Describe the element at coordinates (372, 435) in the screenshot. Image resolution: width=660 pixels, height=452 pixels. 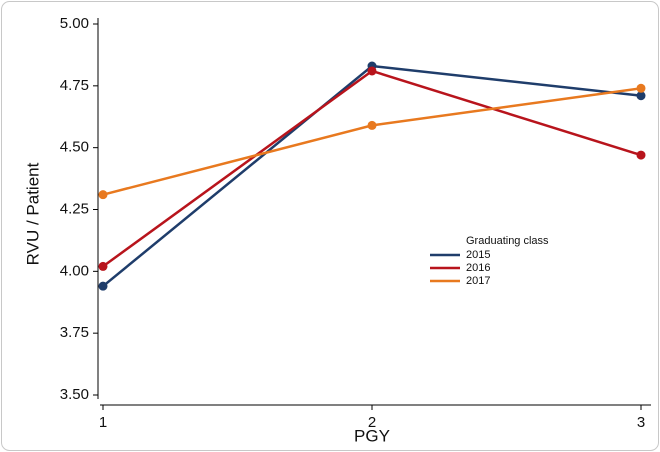
I see `x-axis-label: PGY` at that location.